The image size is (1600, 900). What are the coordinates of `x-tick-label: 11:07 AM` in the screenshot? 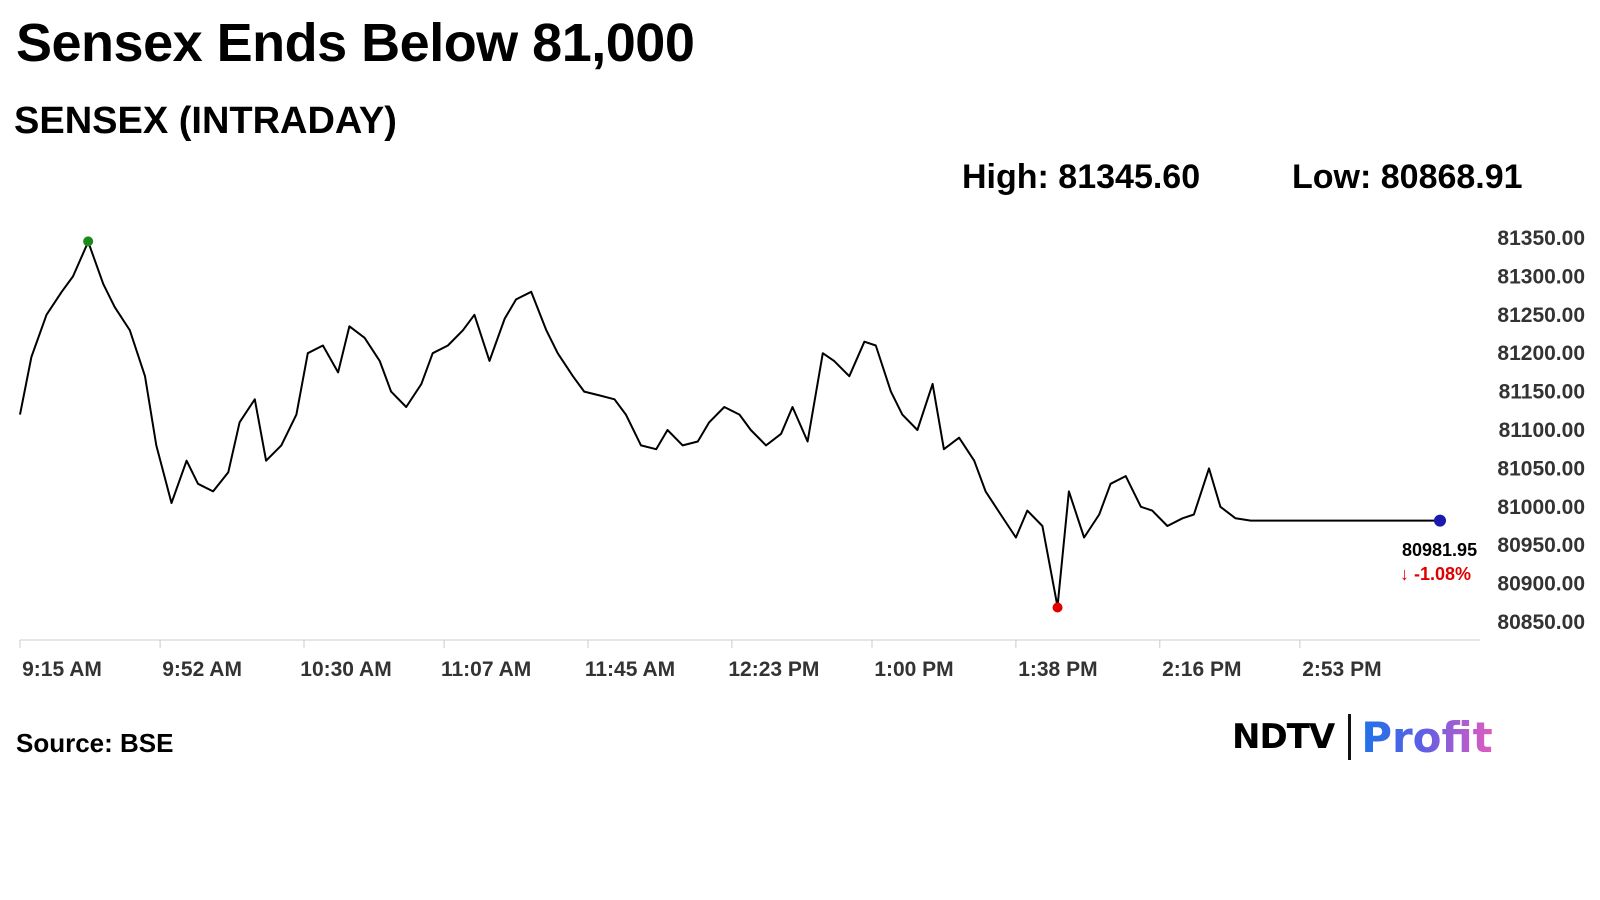 It's located at (486, 669).